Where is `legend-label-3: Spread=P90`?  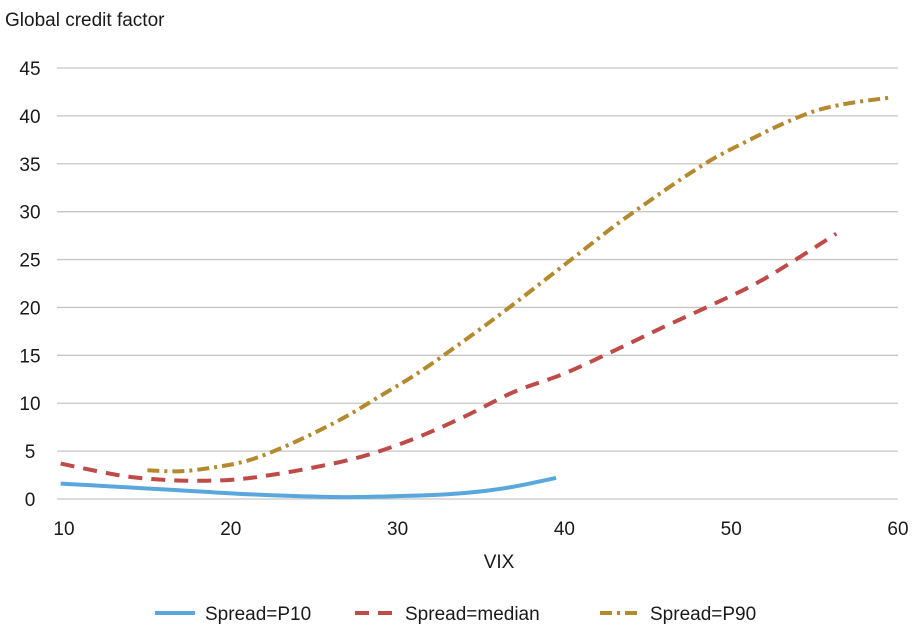
legend-label-3: Spread=P90 is located at coordinates (703, 614).